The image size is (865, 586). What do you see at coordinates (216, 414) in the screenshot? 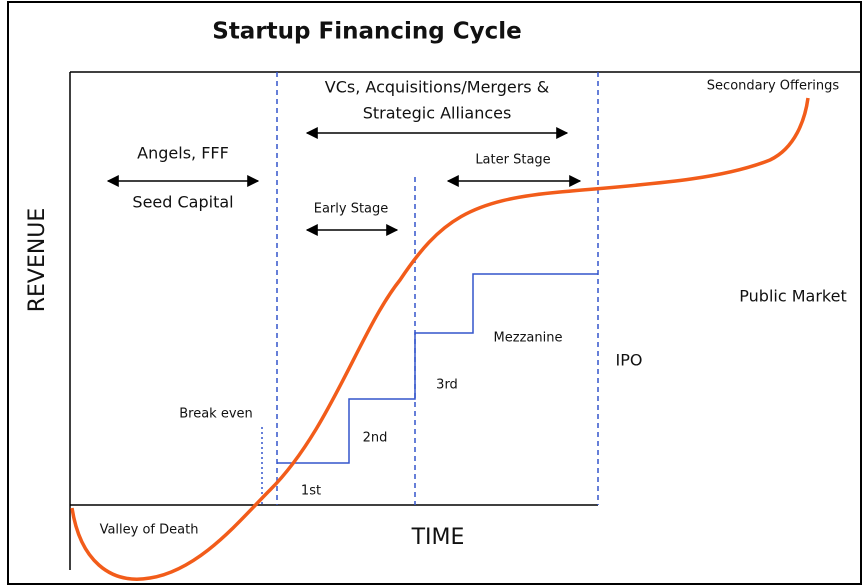
I see `label: Break even` at bounding box center [216, 414].